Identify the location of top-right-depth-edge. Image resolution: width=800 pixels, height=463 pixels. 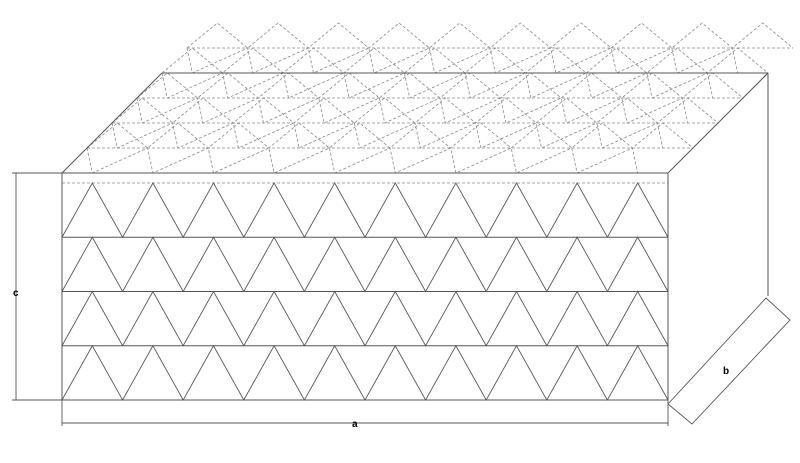
(718, 123).